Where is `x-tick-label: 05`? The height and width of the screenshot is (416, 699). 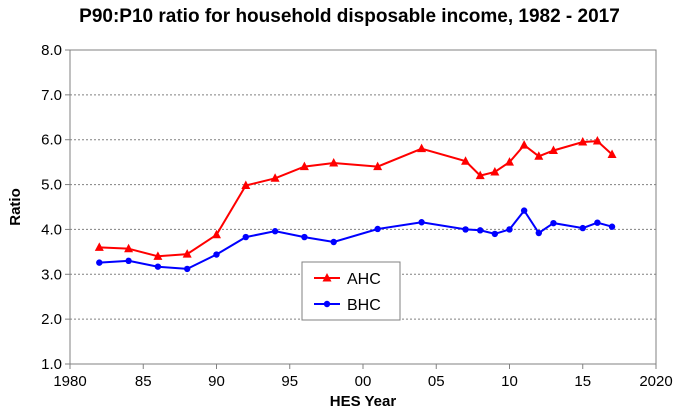 x-tick-label: 05 is located at coordinates (436, 381).